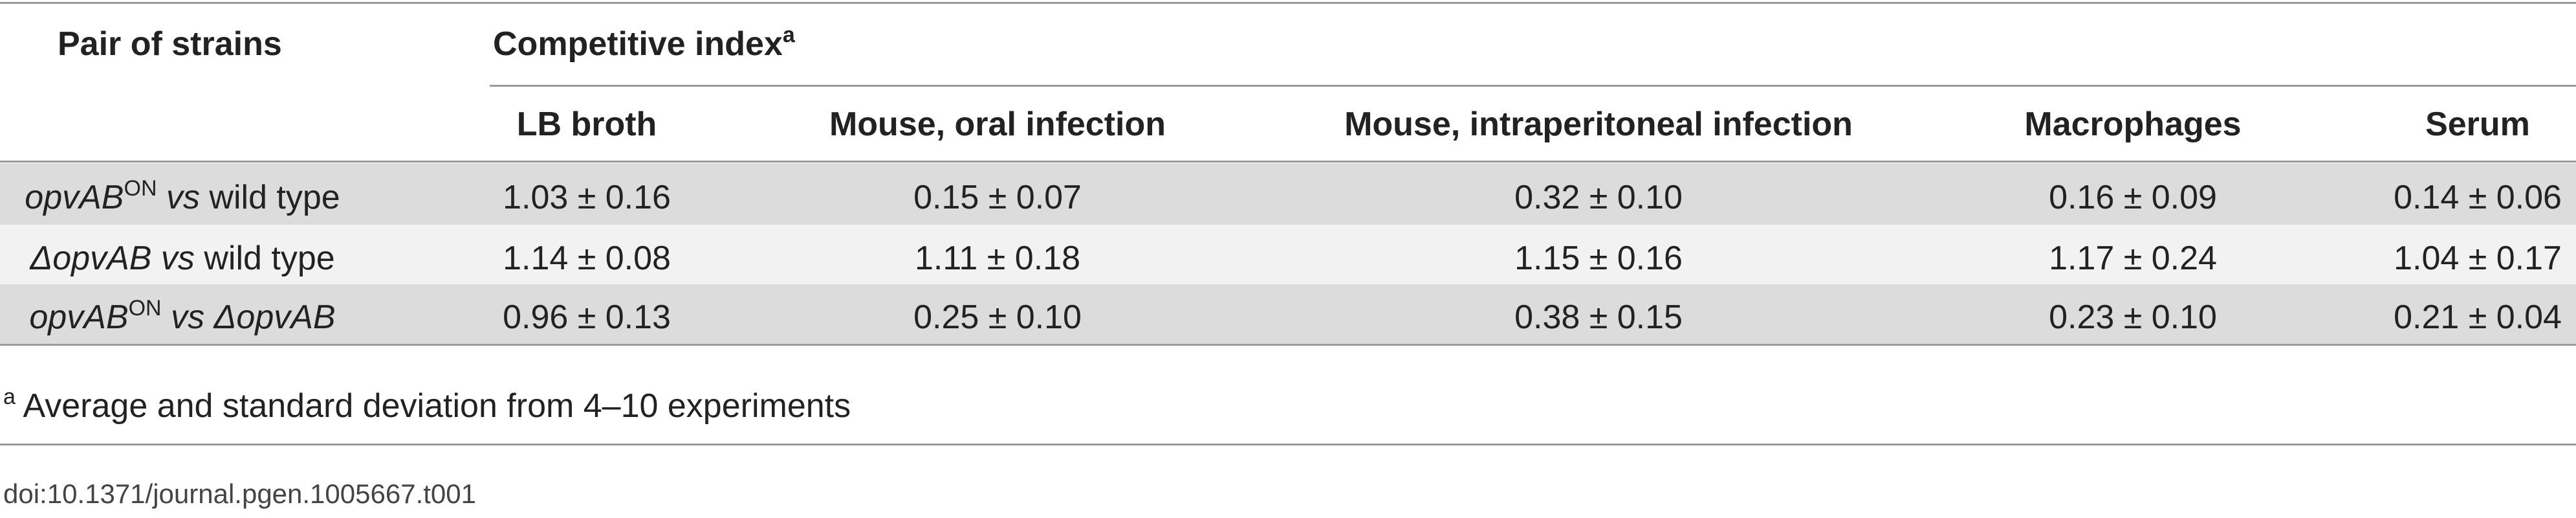 Image resolution: width=2576 pixels, height=518 pixels. What do you see at coordinates (997, 197) in the screenshot?
I see `table-cell: 0.15 ± 0.07` at bounding box center [997, 197].